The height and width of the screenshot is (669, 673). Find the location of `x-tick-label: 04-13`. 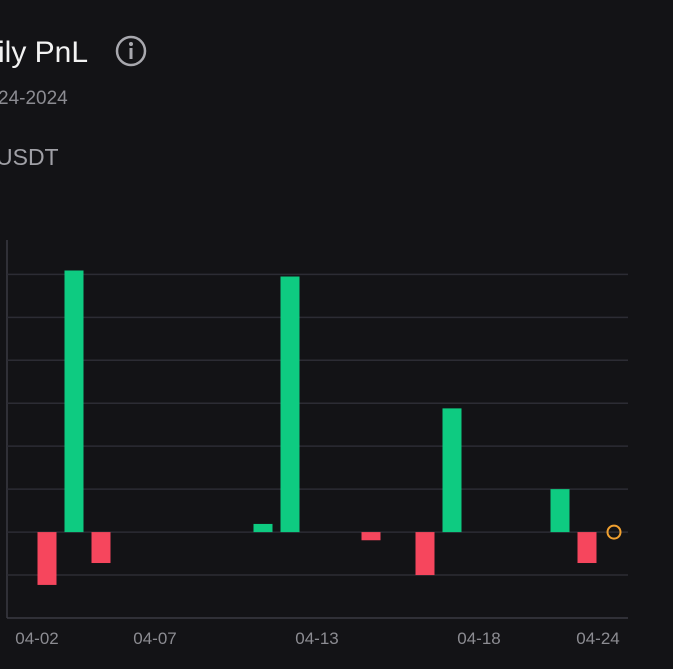

x-tick-label: 04-13 is located at coordinates (316, 638).